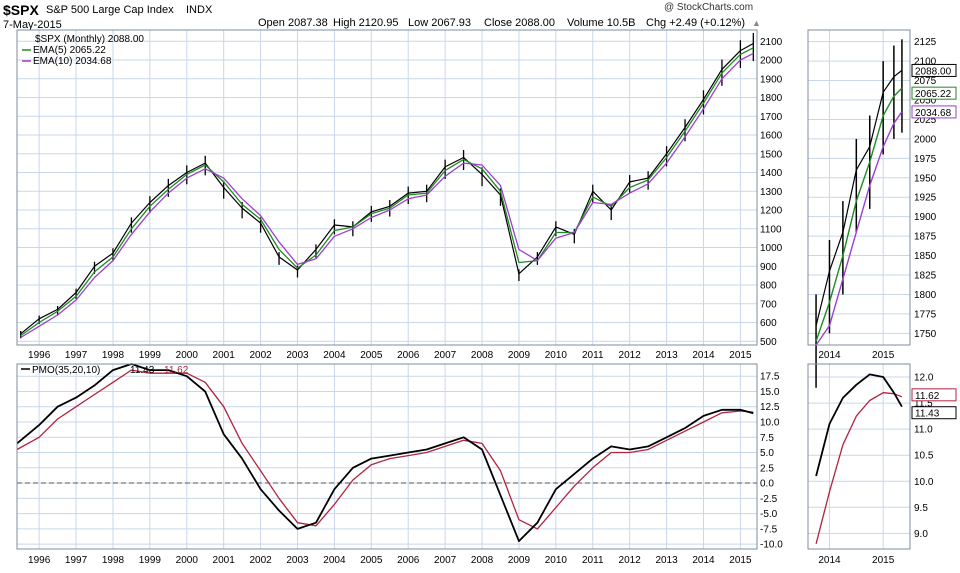  Describe the element at coordinates (113, 355) in the screenshot. I see `price-x-tick-label: 1998` at that location.